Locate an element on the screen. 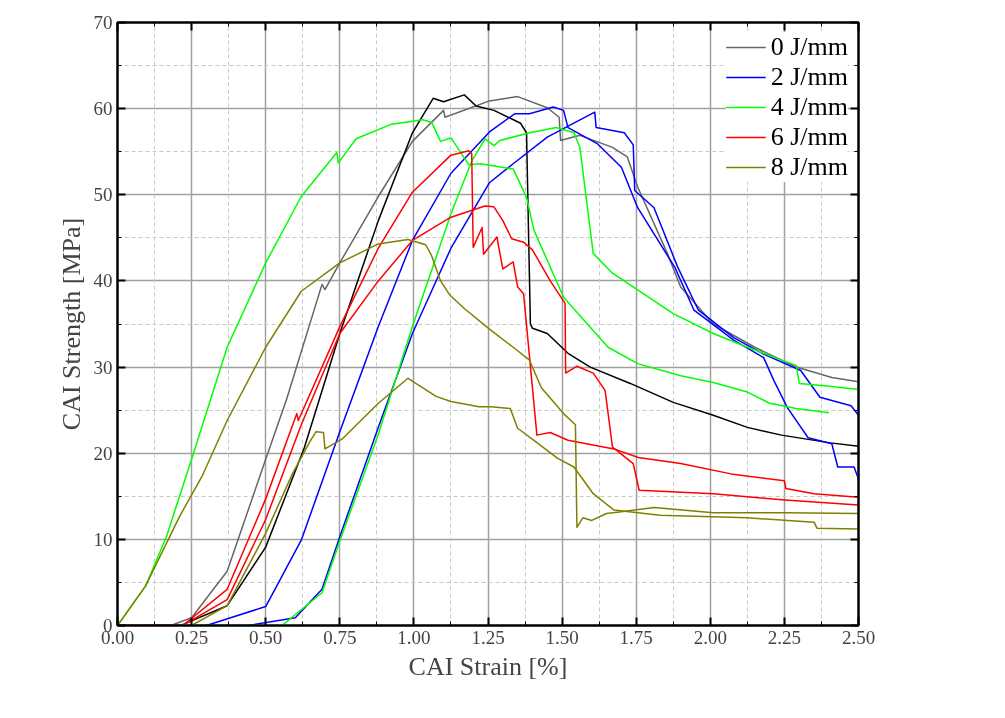 The width and height of the screenshot is (1005, 718). y-tick-label: 60 is located at coordinates (103, 109).